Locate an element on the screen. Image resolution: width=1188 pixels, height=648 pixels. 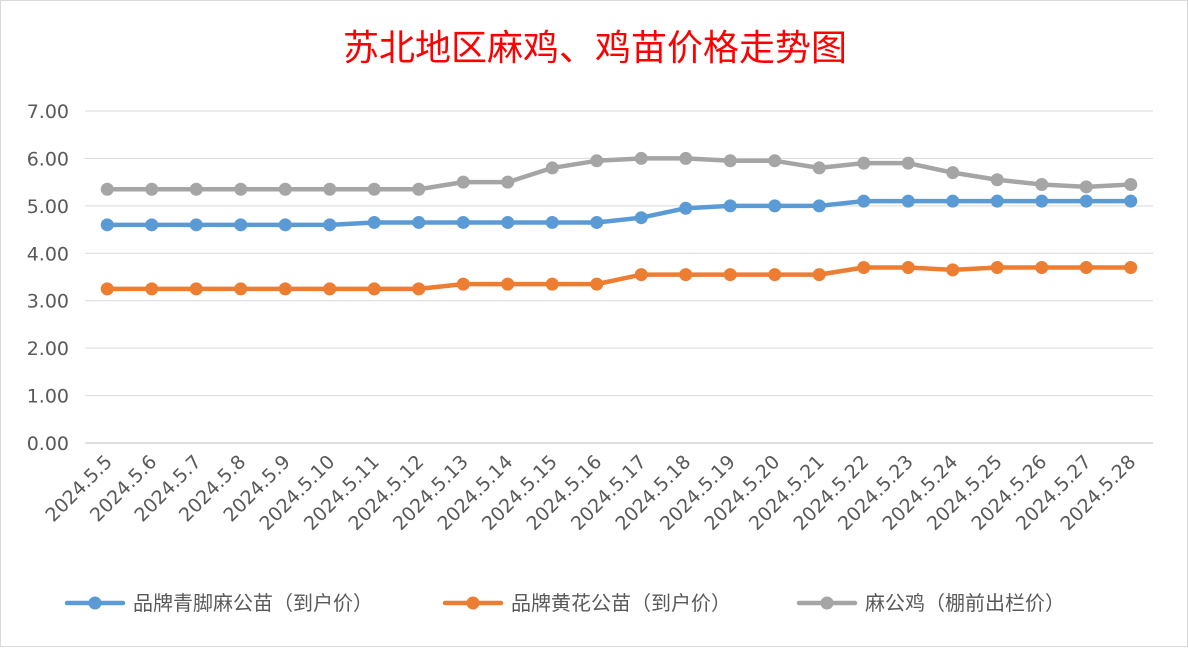
legend-item: 品牌青脚麻公苗（到户价） is located at coordinates (220, 603).